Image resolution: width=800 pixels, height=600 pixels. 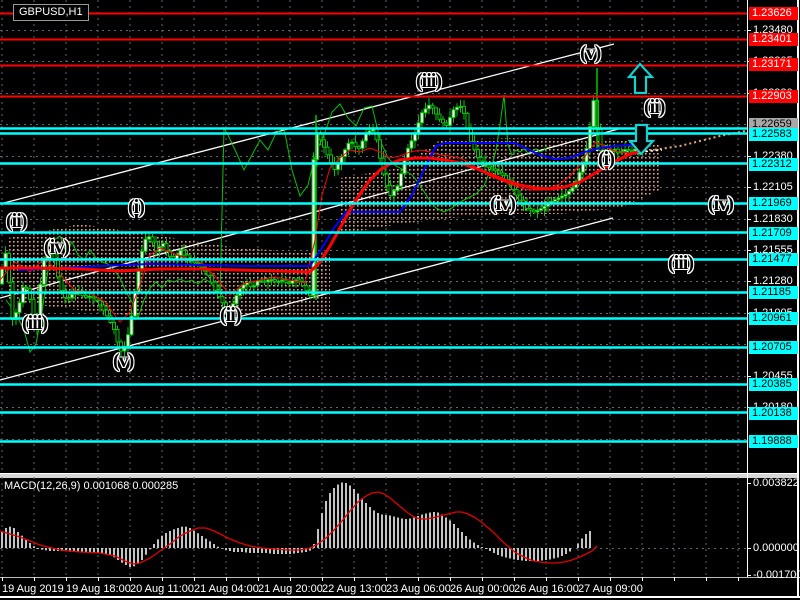 What do you see at coordinates (776, 575) in the screenshot?
I see `macd-axis-label: -0.001700` at bounding box center [776, 575].